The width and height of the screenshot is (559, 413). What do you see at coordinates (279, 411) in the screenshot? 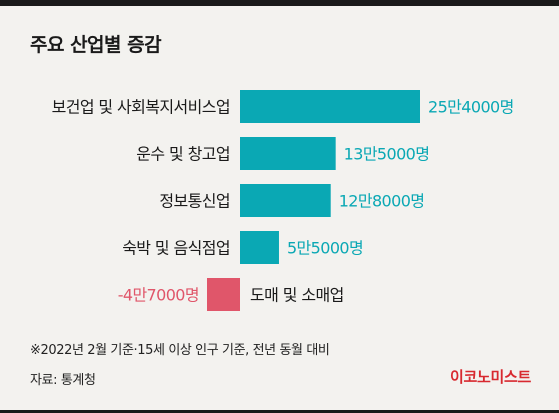
I see `bottom-rule` at bounding box center [279, 411].